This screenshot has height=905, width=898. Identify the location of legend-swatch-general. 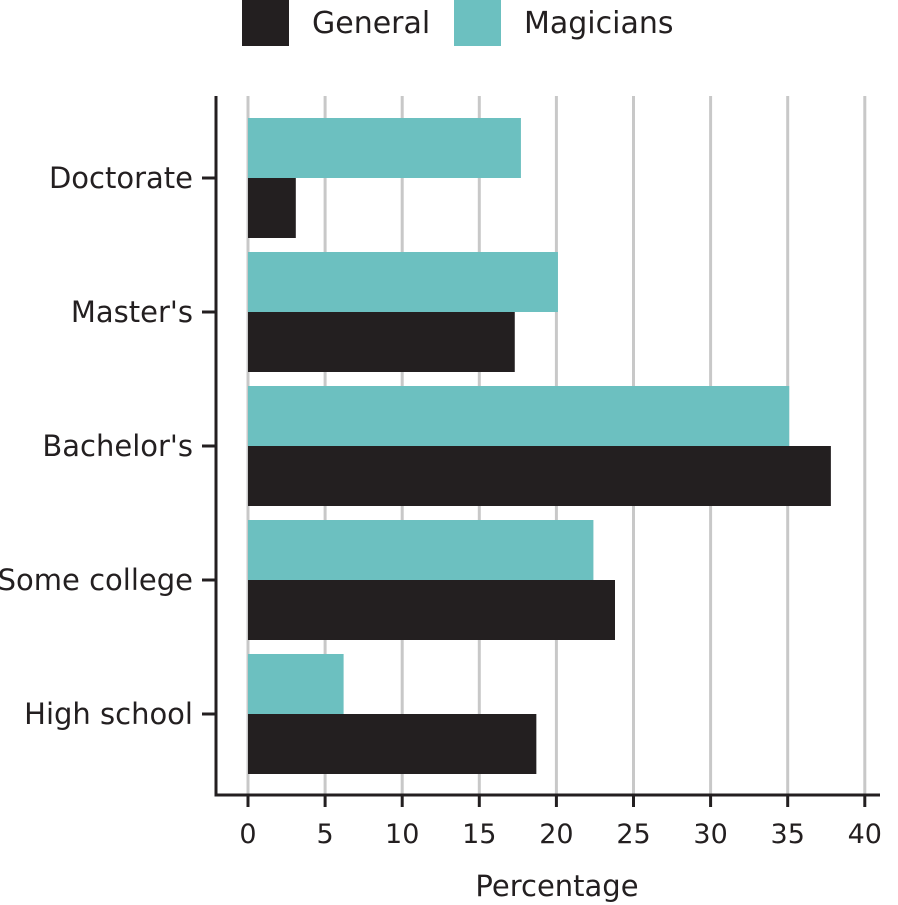
(265, 23).